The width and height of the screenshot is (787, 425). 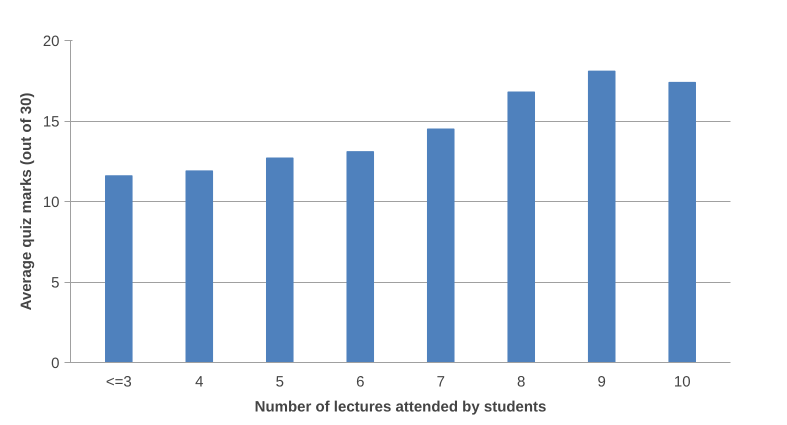 What do you see at coordinates (51, 202) in the screenshot?
I see `y-tick-label: 10` at bounding box center [51, 202].